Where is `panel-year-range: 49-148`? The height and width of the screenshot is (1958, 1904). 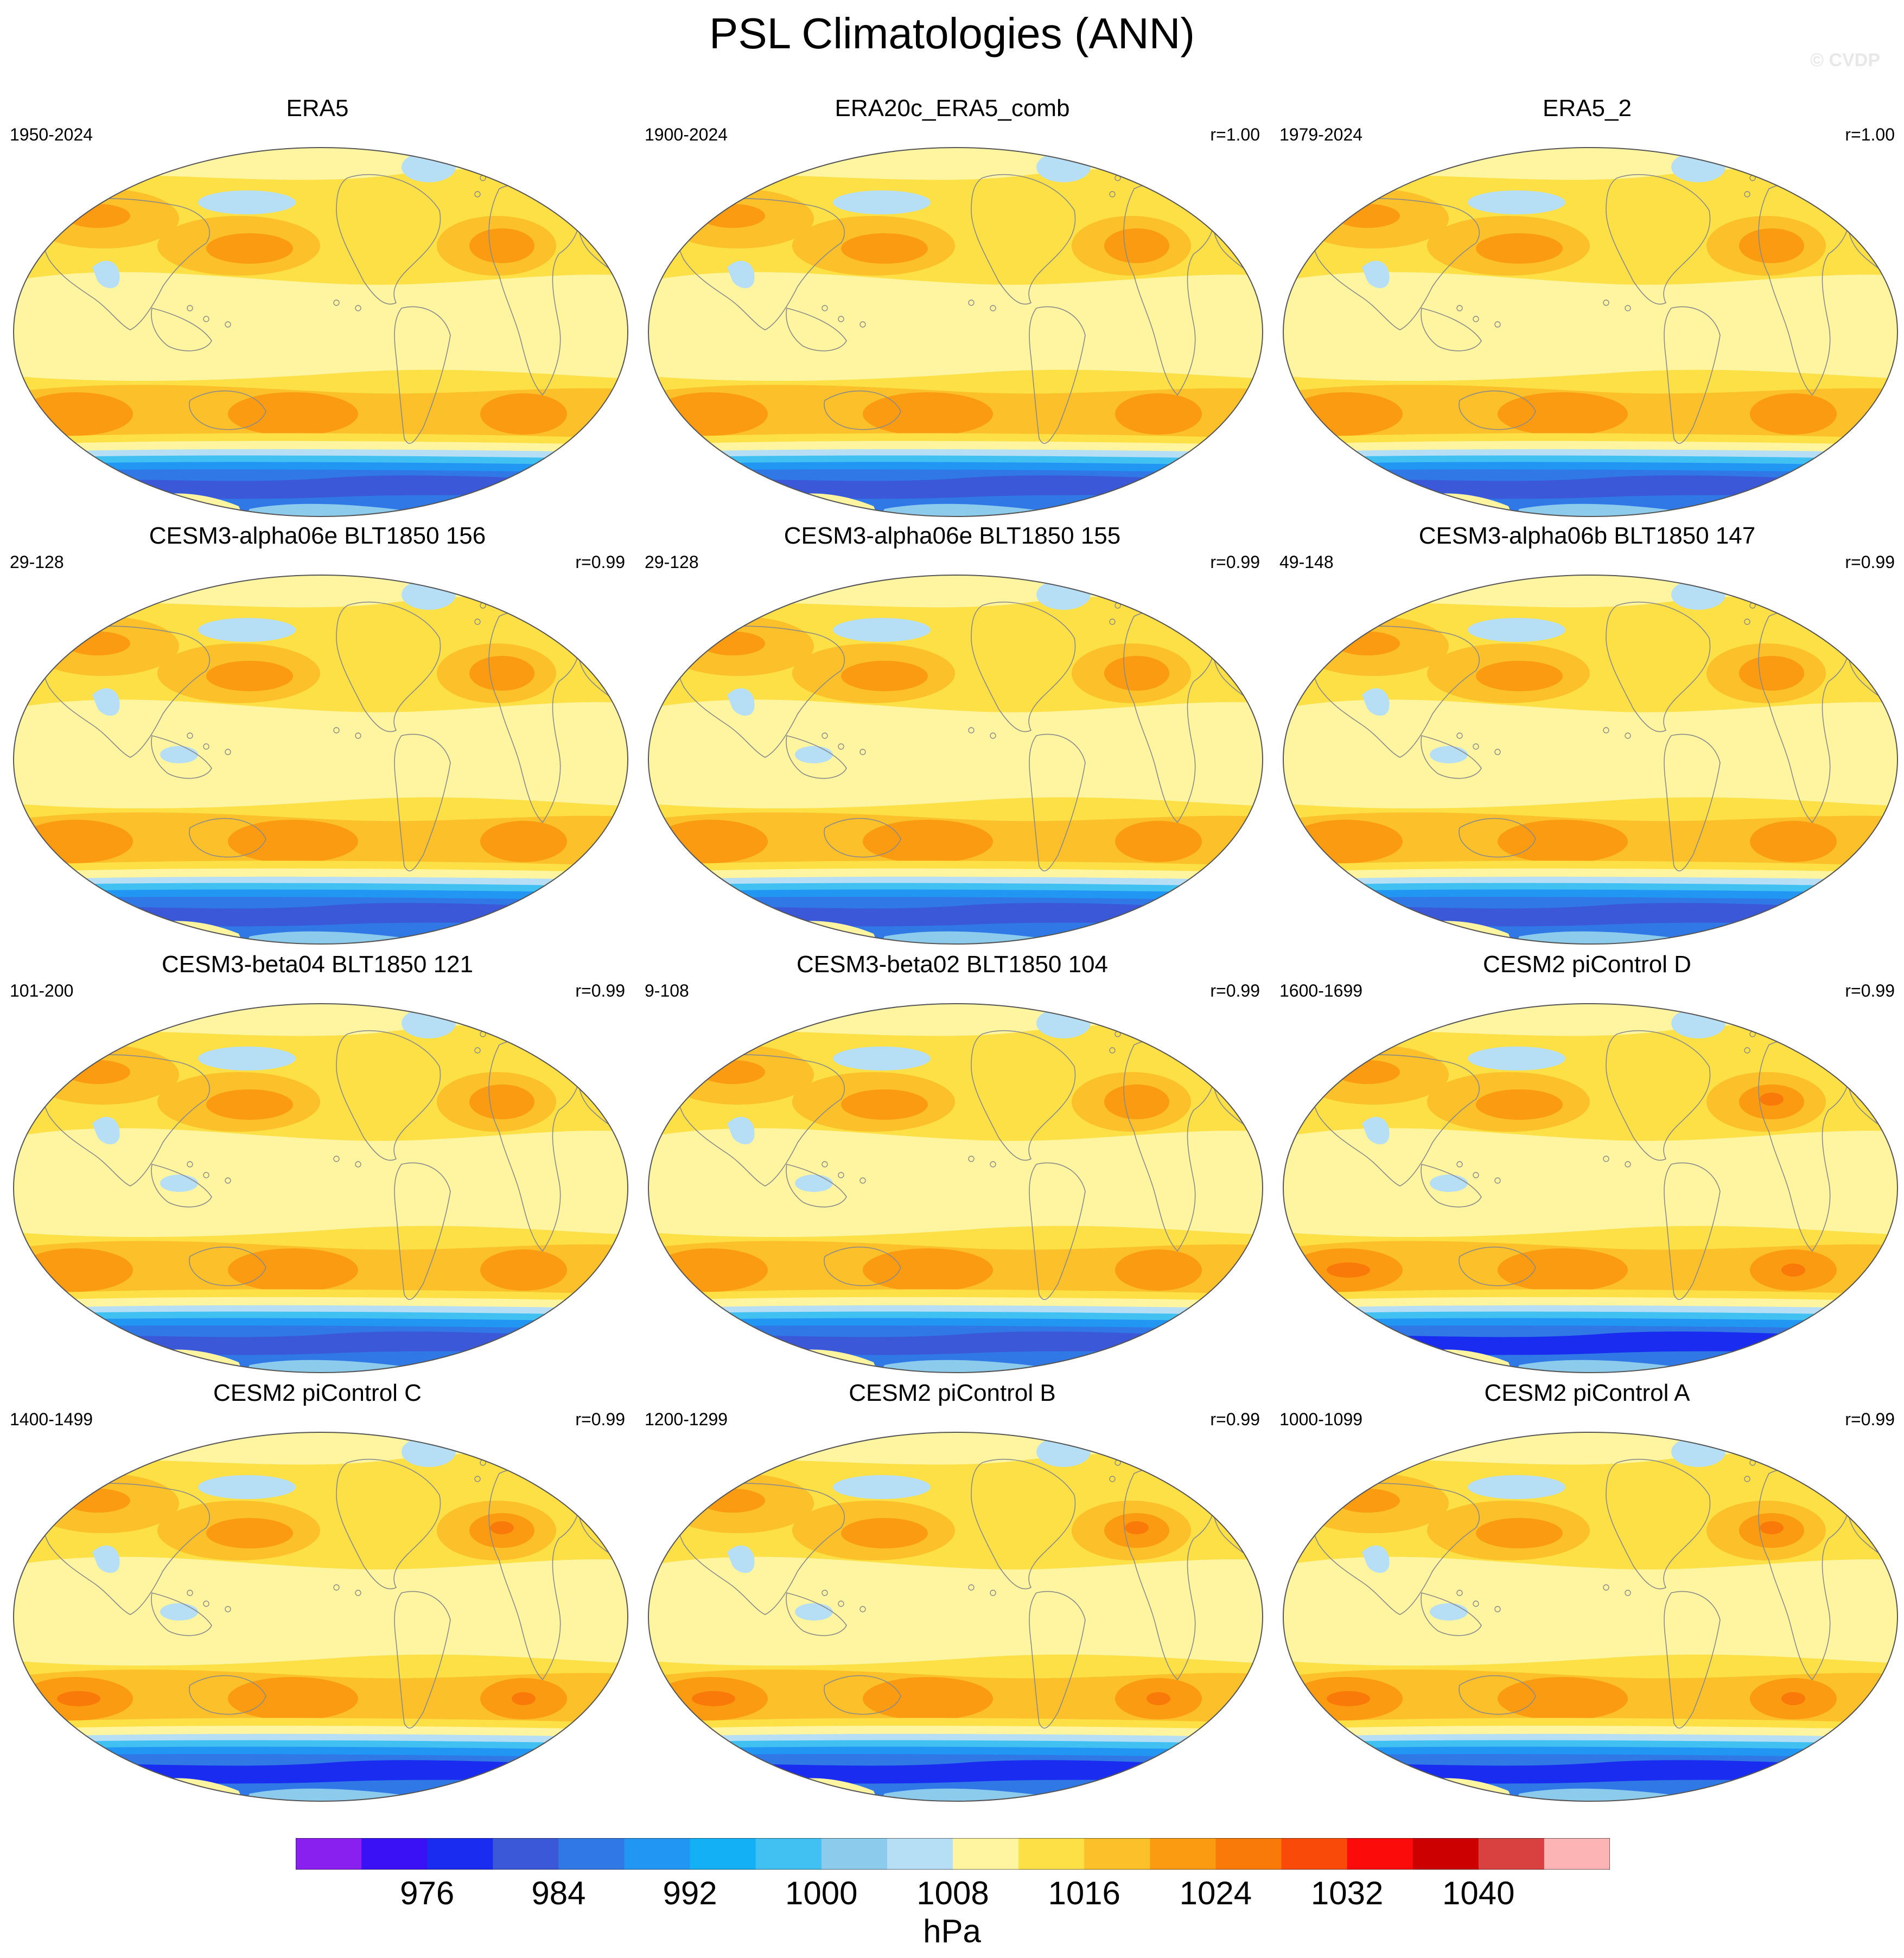
panel-year-range: 49-148 is located at coordinates (1306, 562).